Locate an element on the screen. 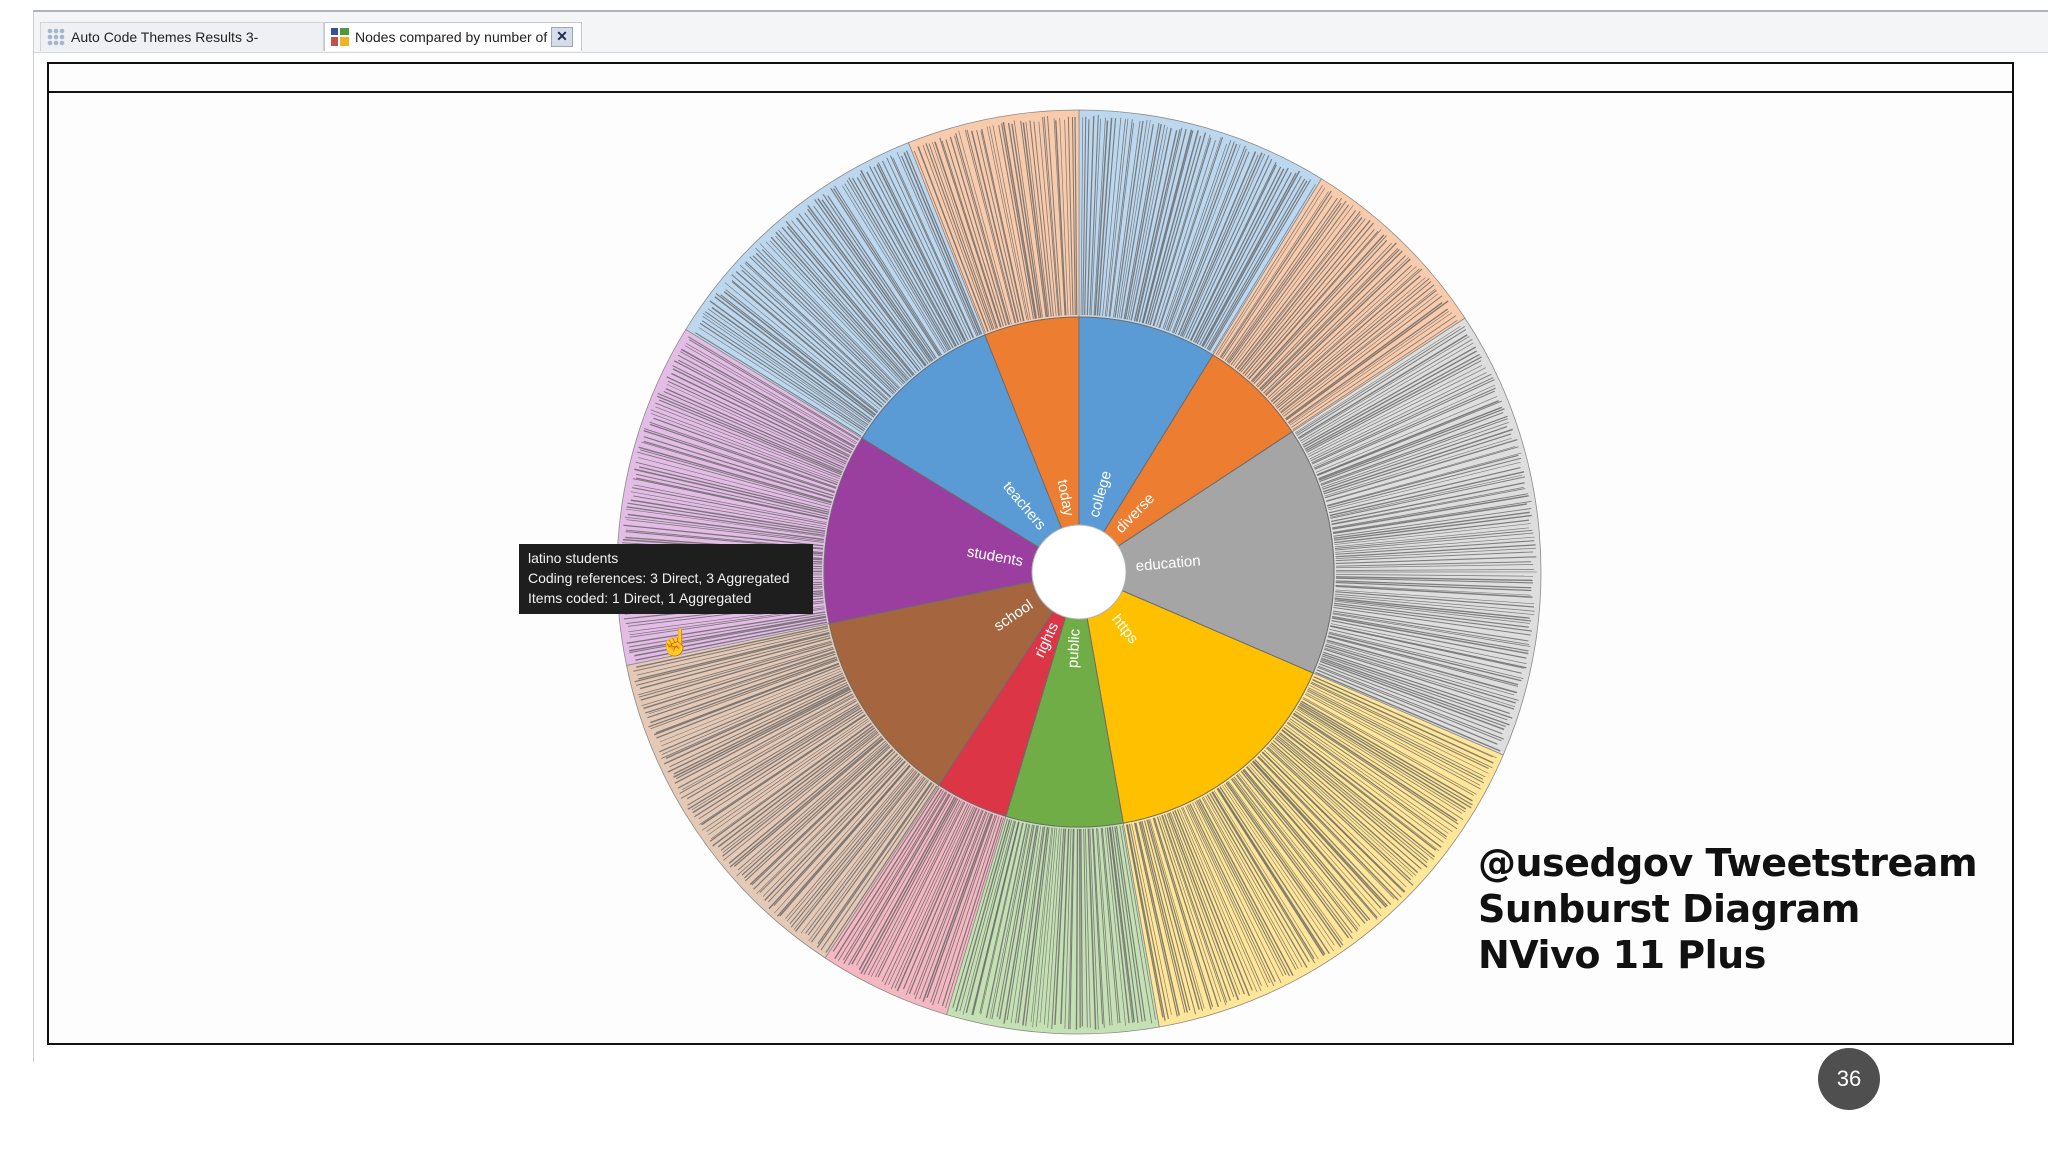  tab-auto-code-themes: Auto Code Themes Results 3- is located at coordinates (182, 36).